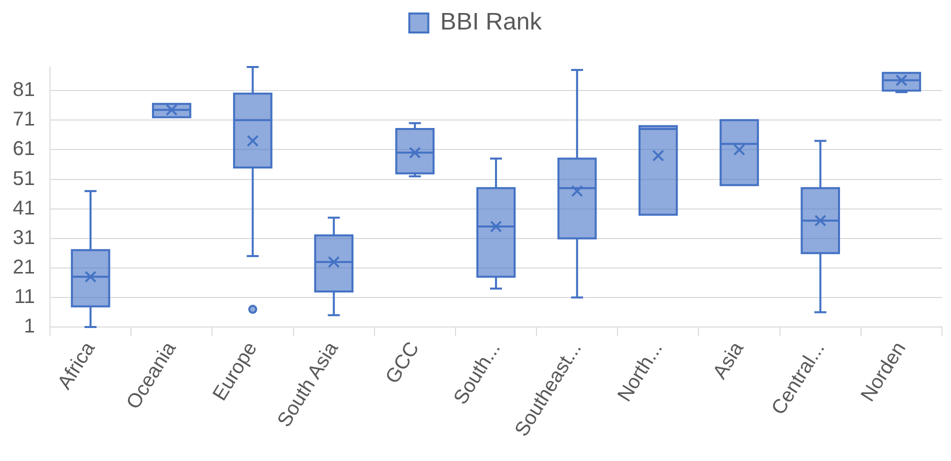 This screenshot has height=461, width=951. Describe the element at coordinates (491, 22) in the screenshot. I see `legend-label: BBI Rank` at that location.